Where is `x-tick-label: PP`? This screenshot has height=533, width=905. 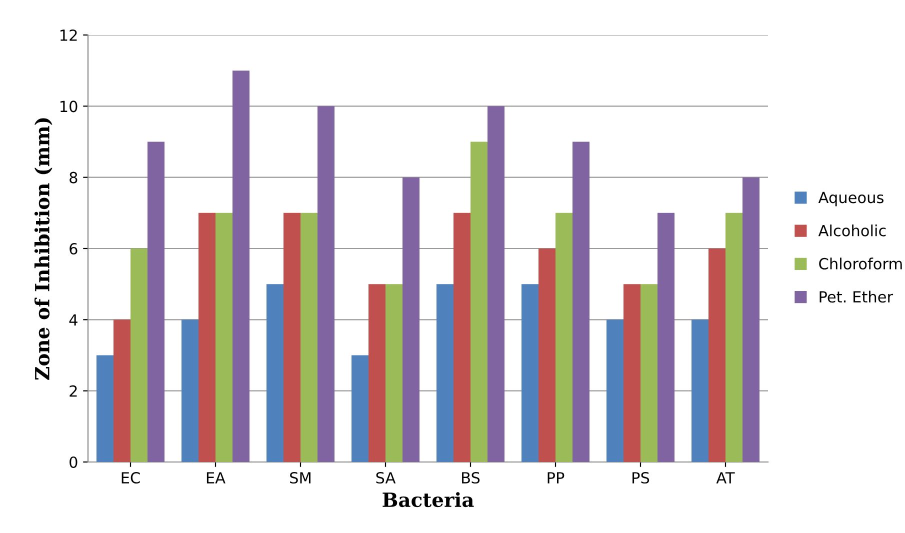
x-tick-label: PP is located at coordinates (556, 478).